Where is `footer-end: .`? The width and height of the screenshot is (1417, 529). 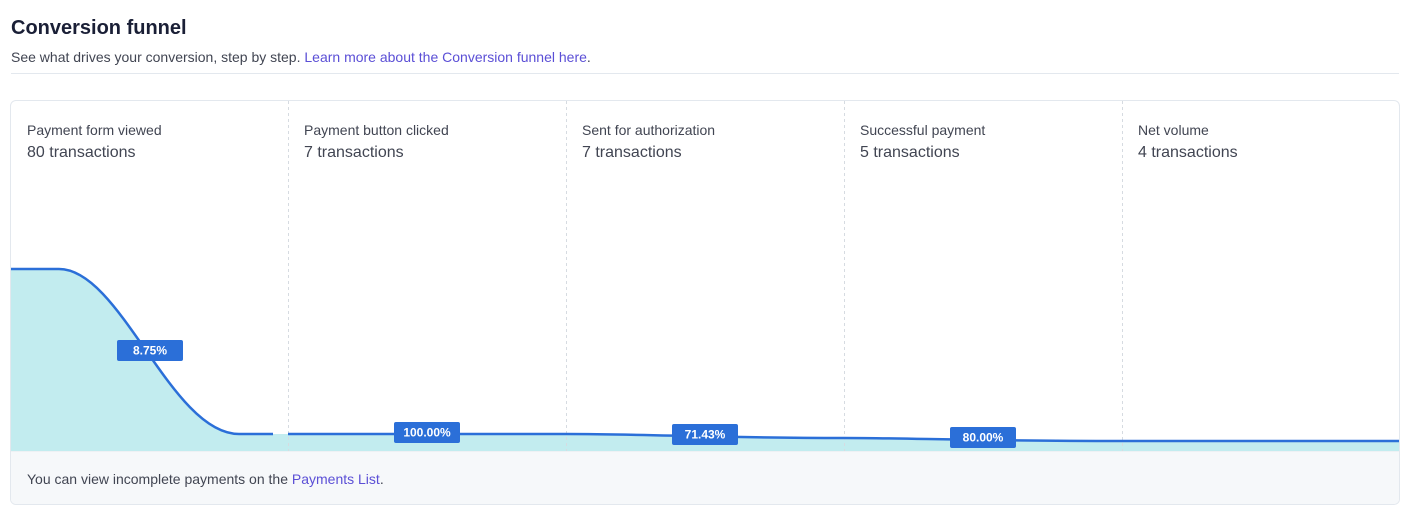 footer-end: . is located at coordinates (381, 479).